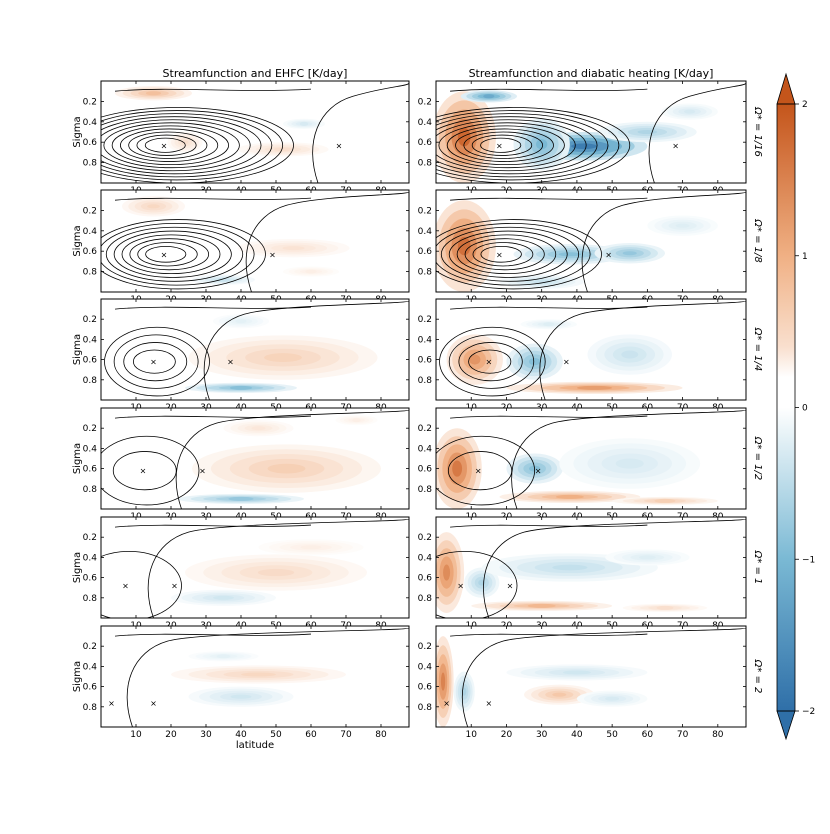  I want to click on colorbar-extend-top, so click(786, 88).